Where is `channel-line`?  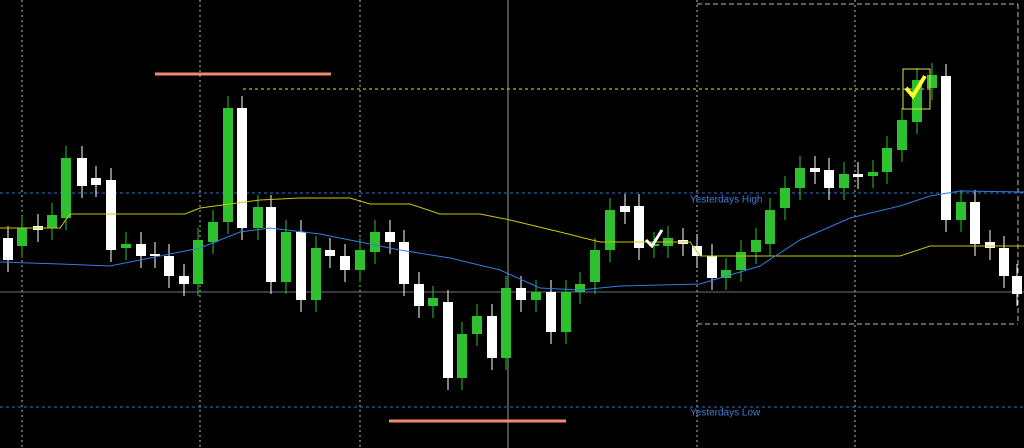
channel-line is located at coordinates (512, 227).